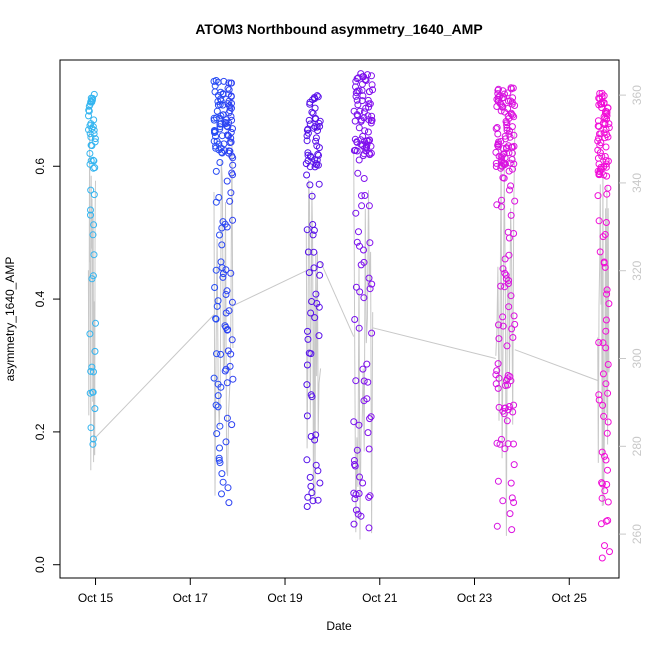  What do you see at coordinates (332, 591) in the screenshot?
I see `x-axis: Oct 15 Oct 17 Oct 19 Oct 21 Oct 23 Oct 25` at bounding box center [332, 591].